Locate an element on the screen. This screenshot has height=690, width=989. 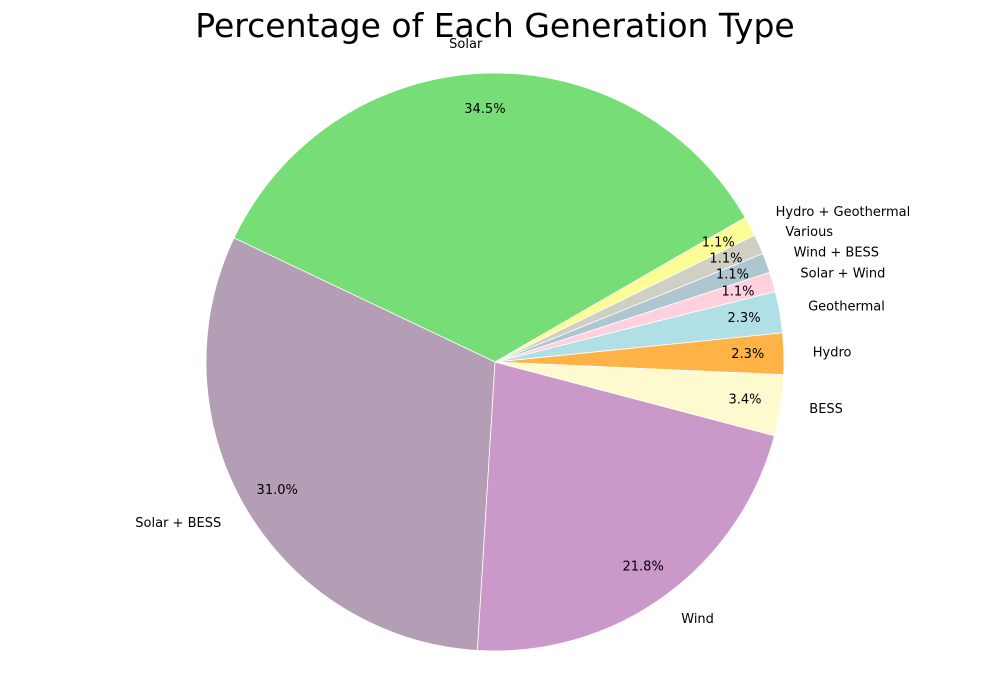
slice-label-hydro: Hydro is located at coordinates (832, 352).